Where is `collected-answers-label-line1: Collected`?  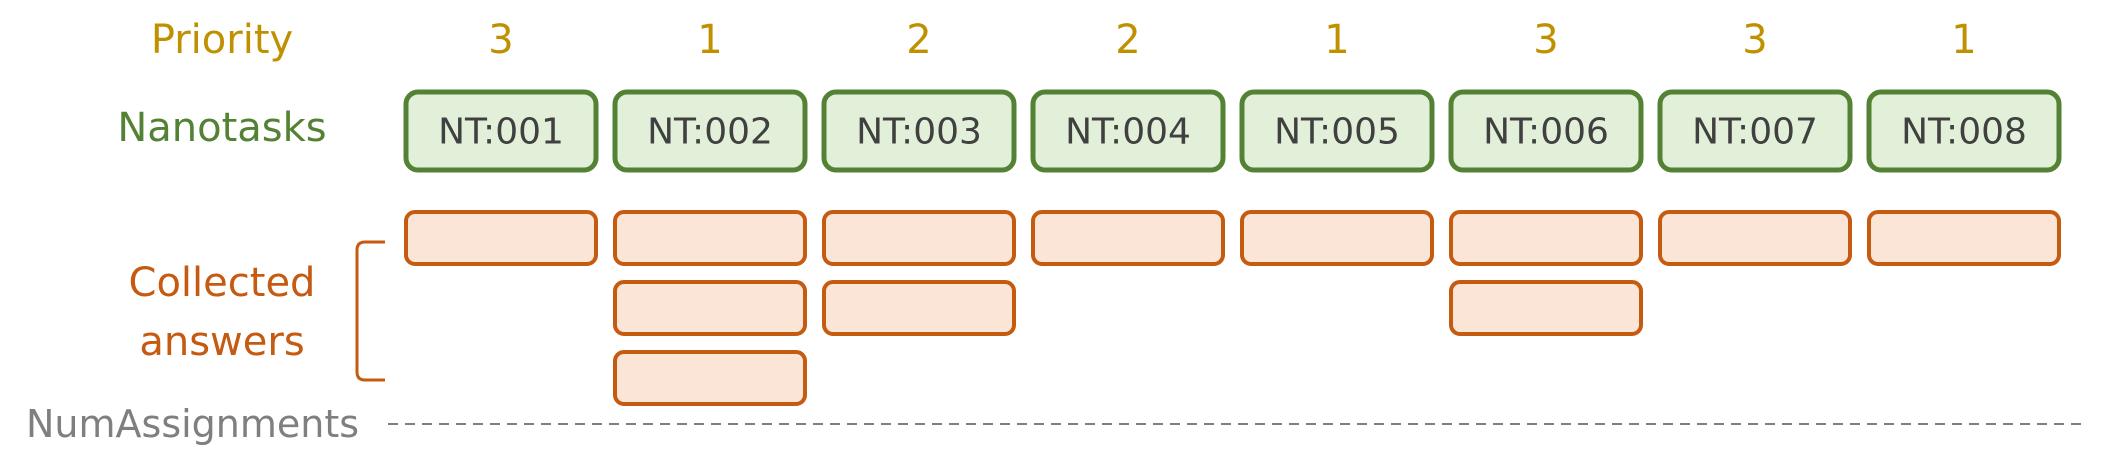 collected-answers-label-line1: Collected is located at coordinates (222, 283).